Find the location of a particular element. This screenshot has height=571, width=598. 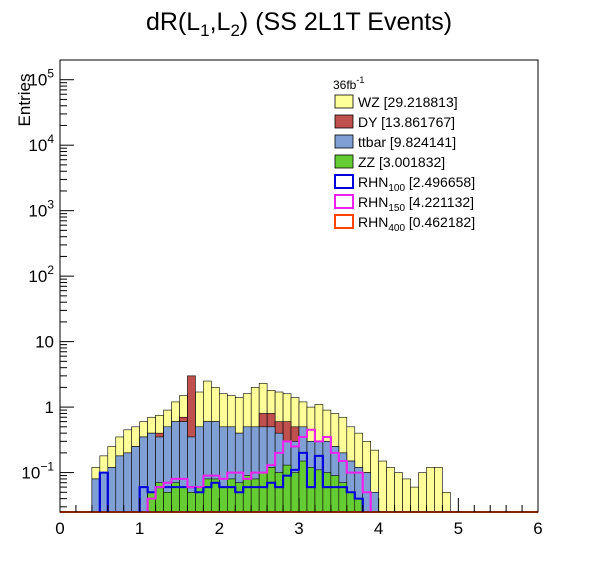

legend-entry-rhn100: RHN100 [2.496658] is located at coordinates (404, 184).